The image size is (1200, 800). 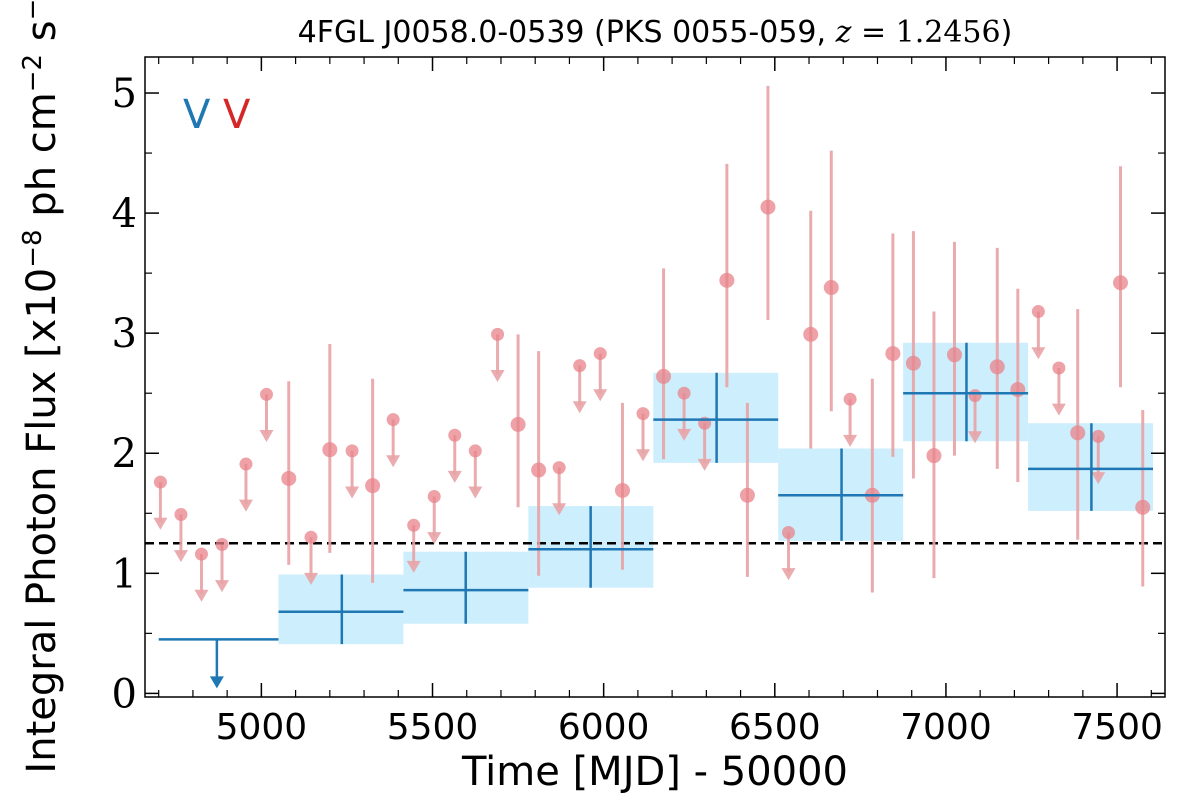 What do you see at coordinates (42, 521) in the screenshot?
I see `ylabel-main: Integral Photon Flux [x10` at bounding box center [42, 521].